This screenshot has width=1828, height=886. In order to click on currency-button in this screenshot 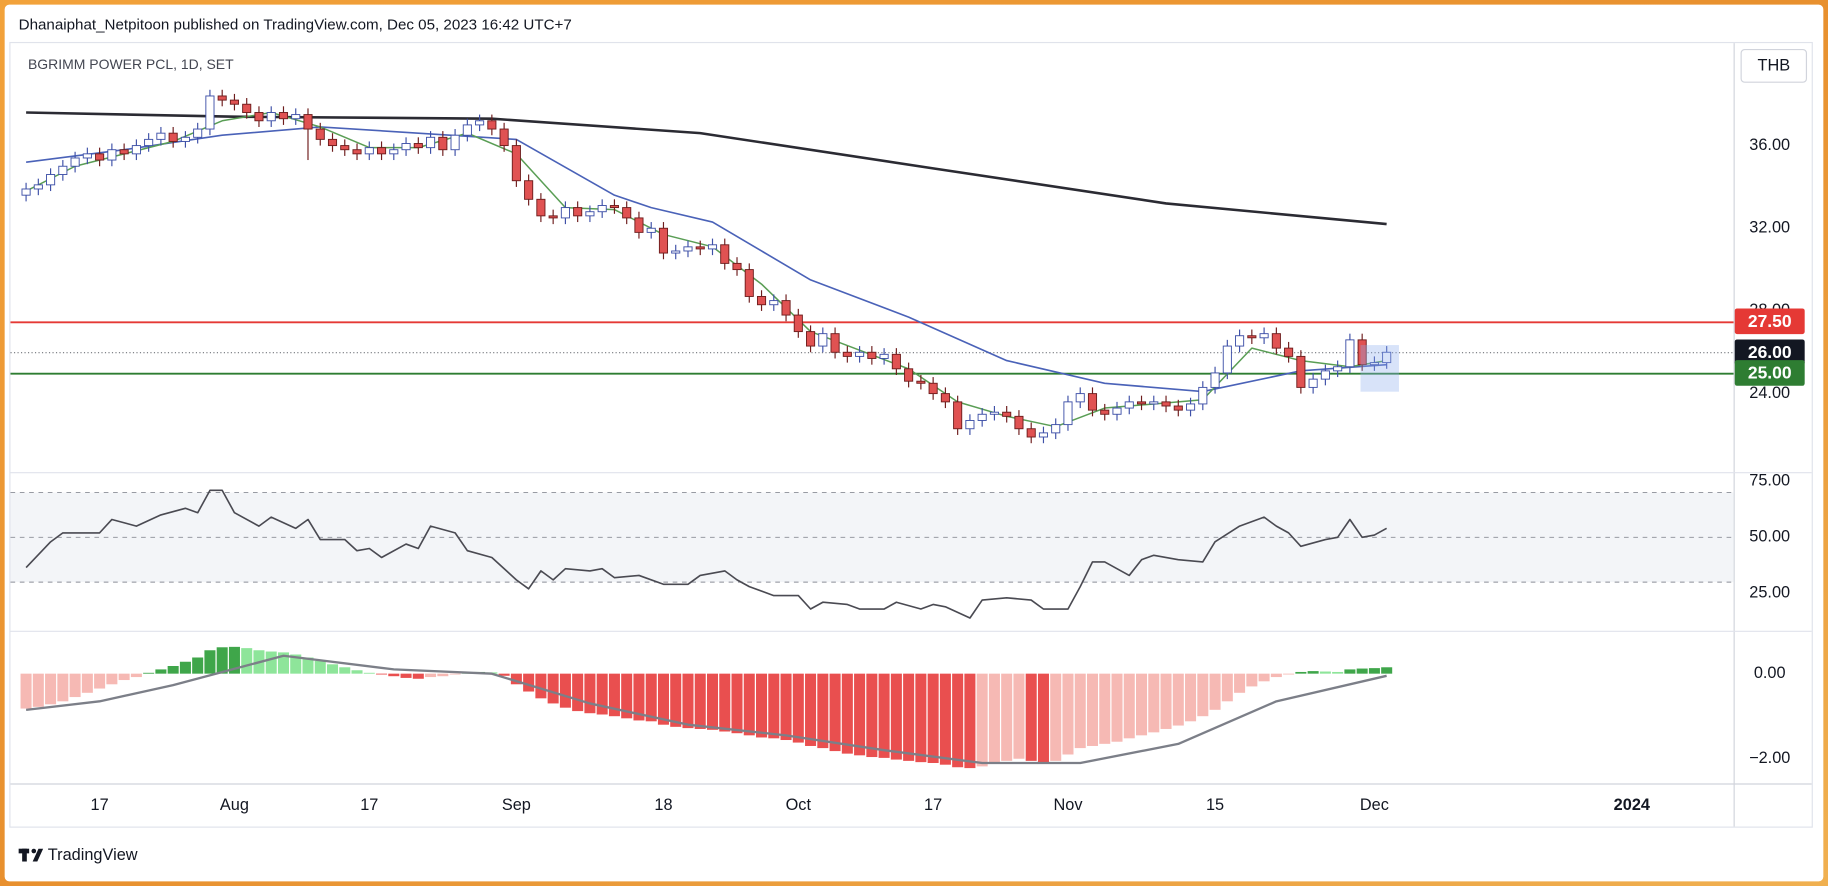, I will do `click(1774, 65)`.